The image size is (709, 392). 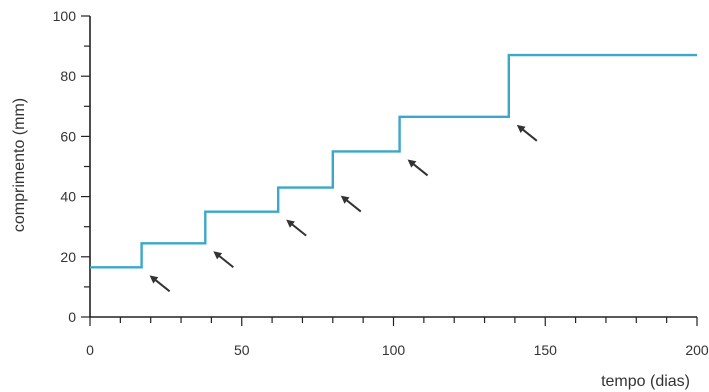 I want to click on y-tick-label: 0, so click(x=72, y=317).